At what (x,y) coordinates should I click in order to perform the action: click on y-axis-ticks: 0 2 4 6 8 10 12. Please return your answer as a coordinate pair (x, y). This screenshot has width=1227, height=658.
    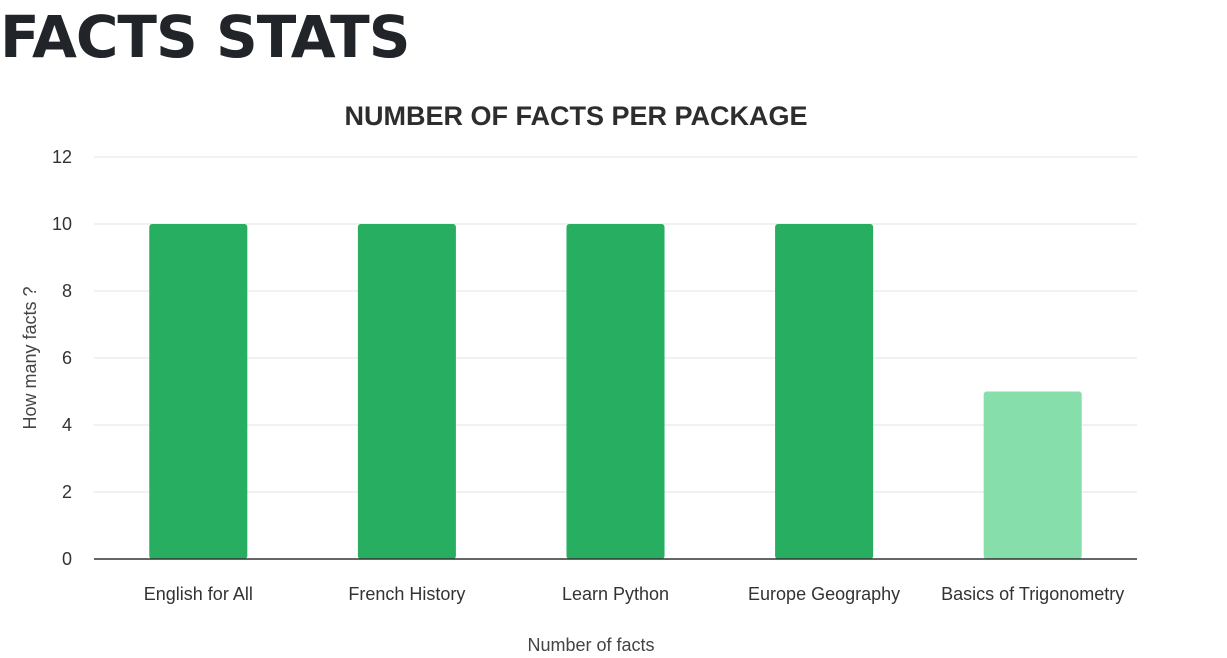
    Looking at the image, I should click on (62, 358).